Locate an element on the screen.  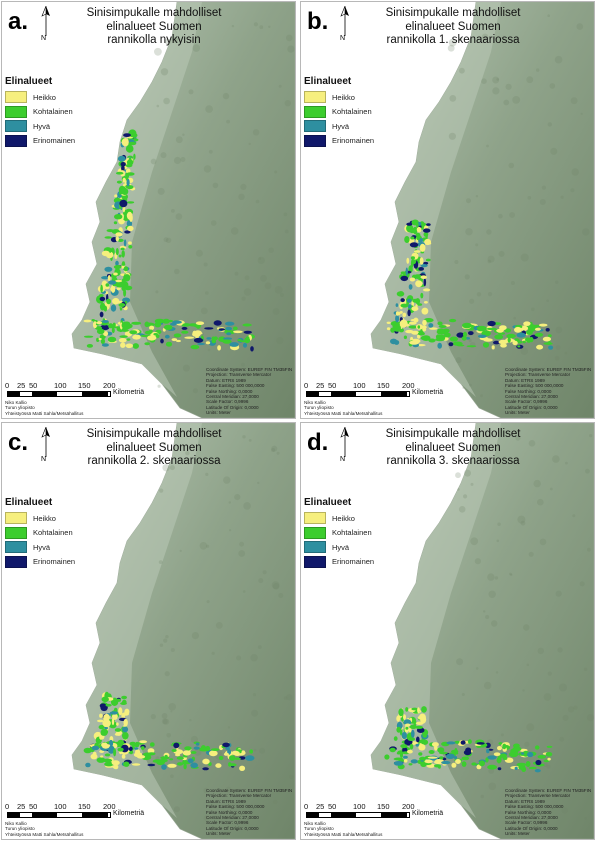
legend-label: Heikko is located at coordinates (343, 518).